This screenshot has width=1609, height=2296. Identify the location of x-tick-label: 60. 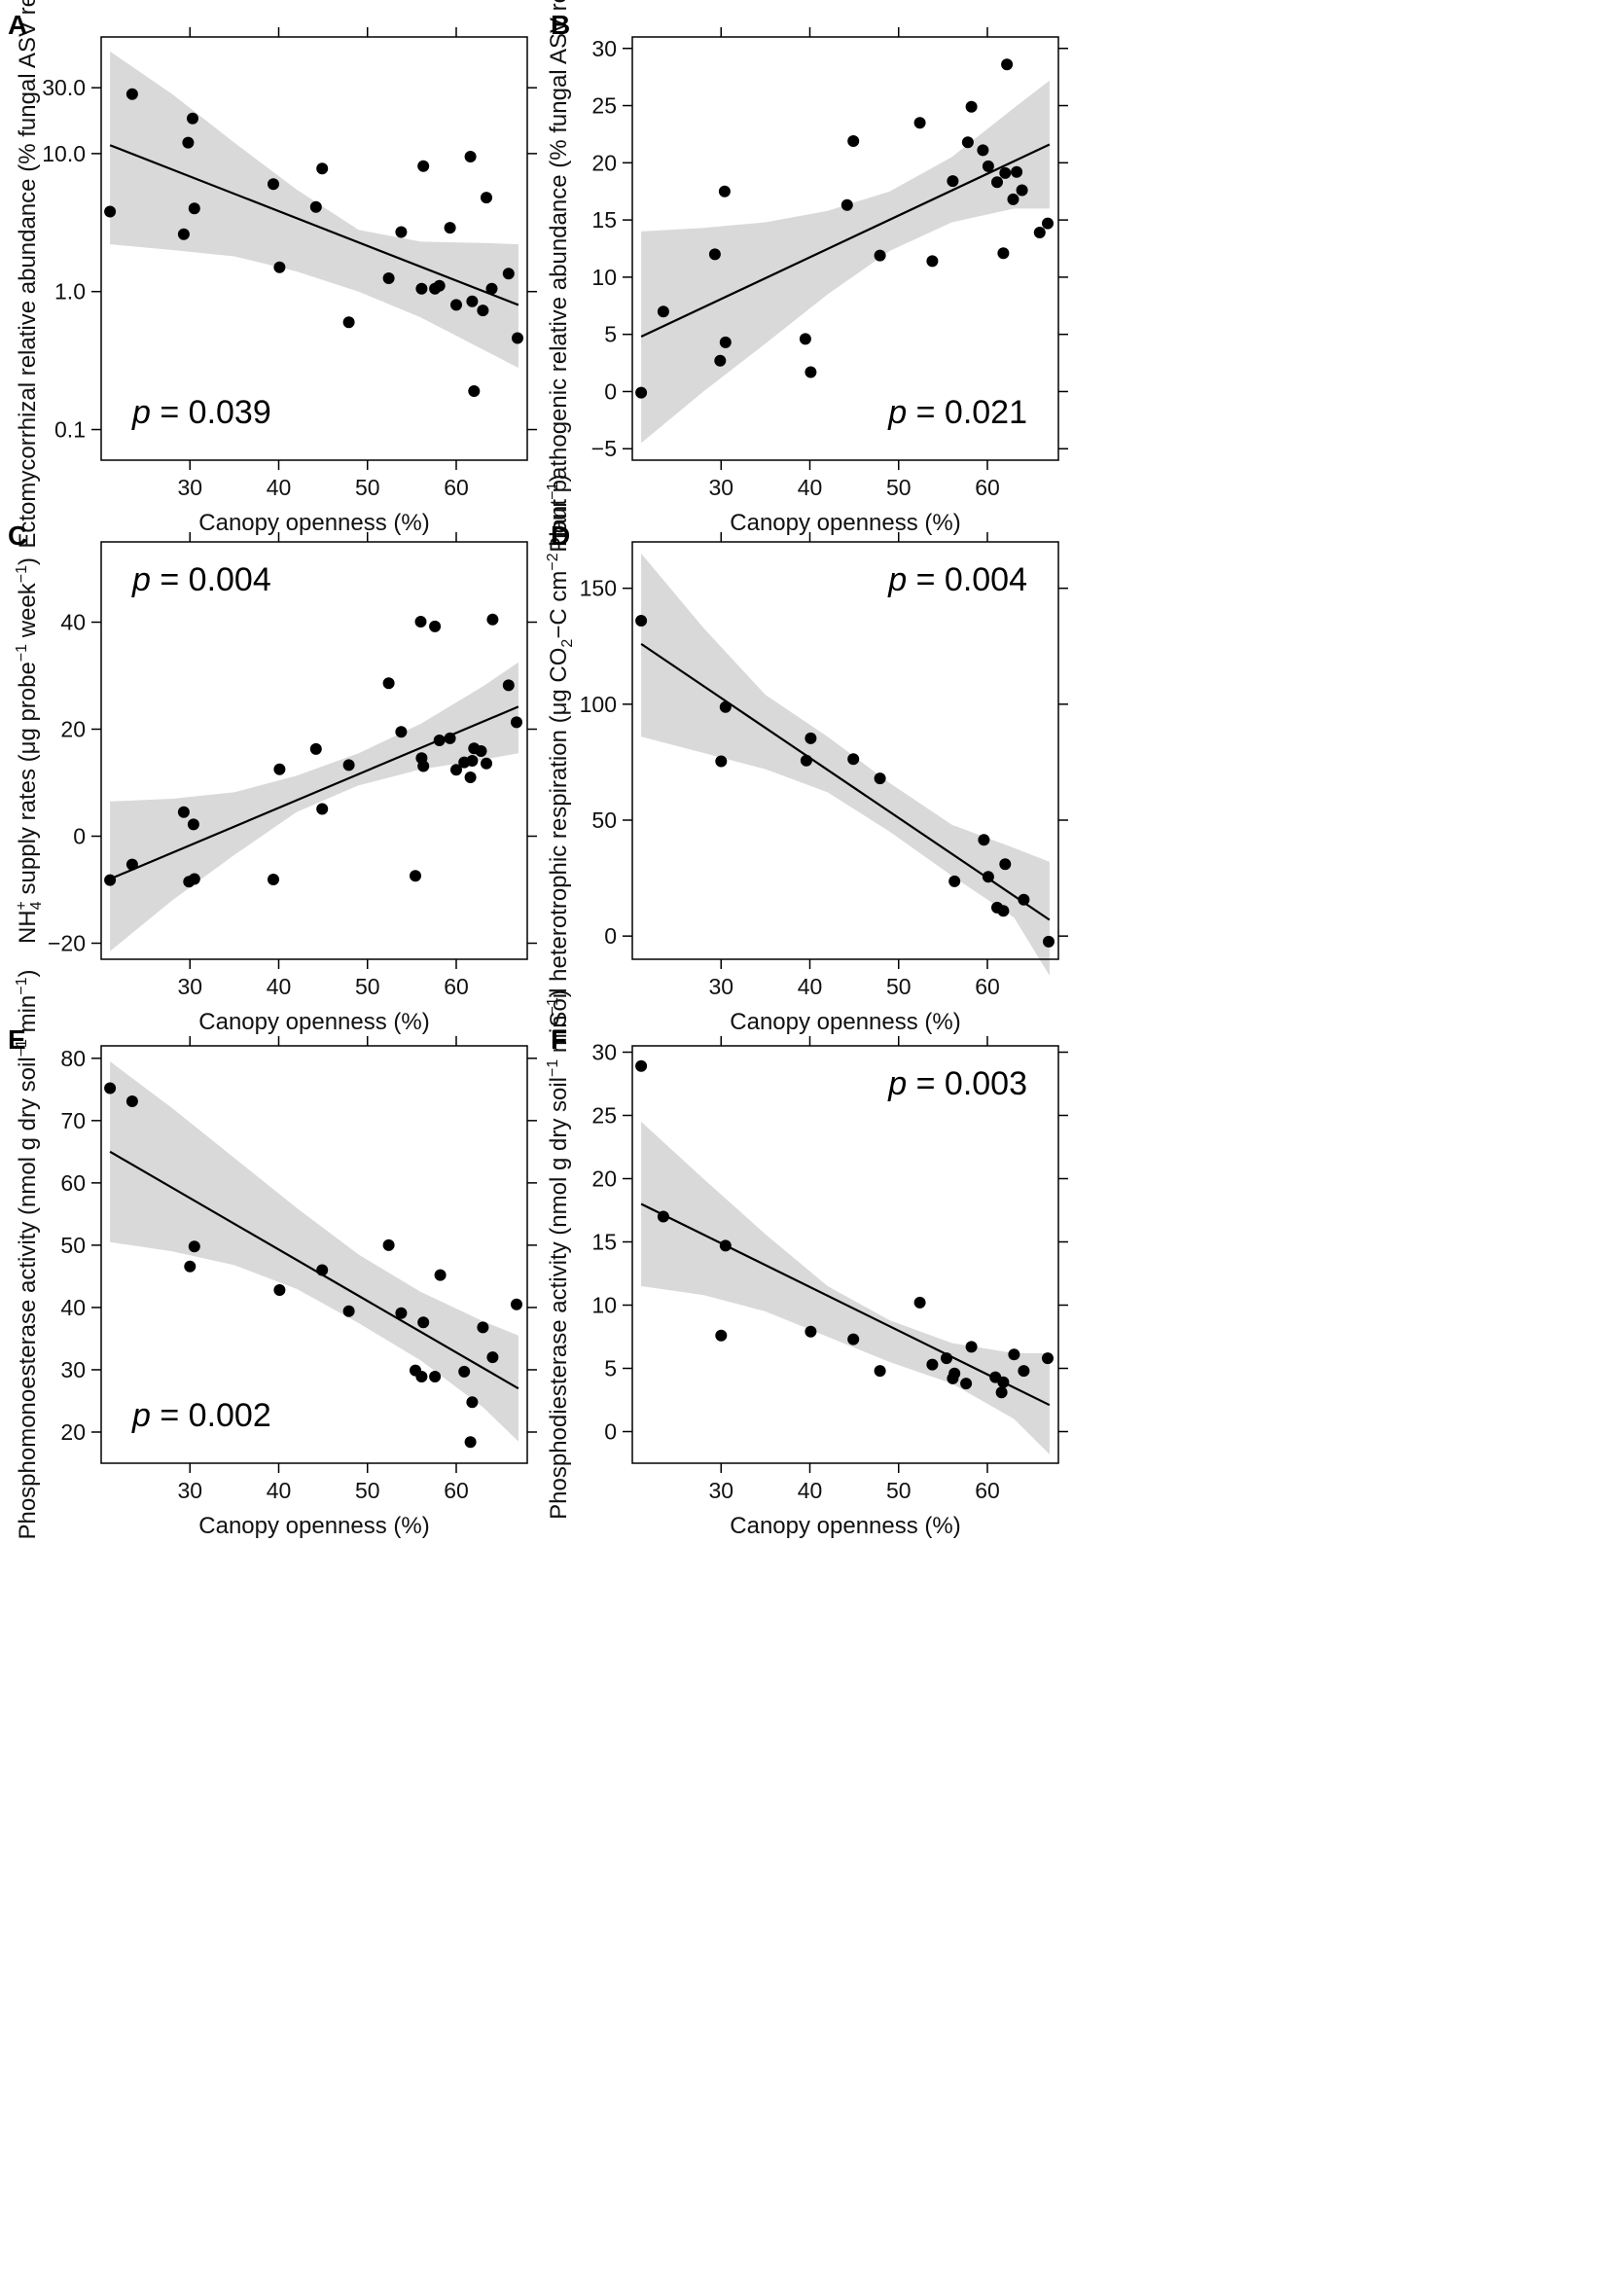
(457, 487).